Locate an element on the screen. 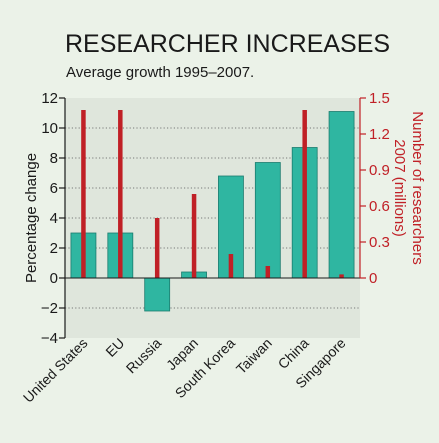 The width and height of the screenshot is (439, 443). category-label: EU is located at coordinates (114, 347).